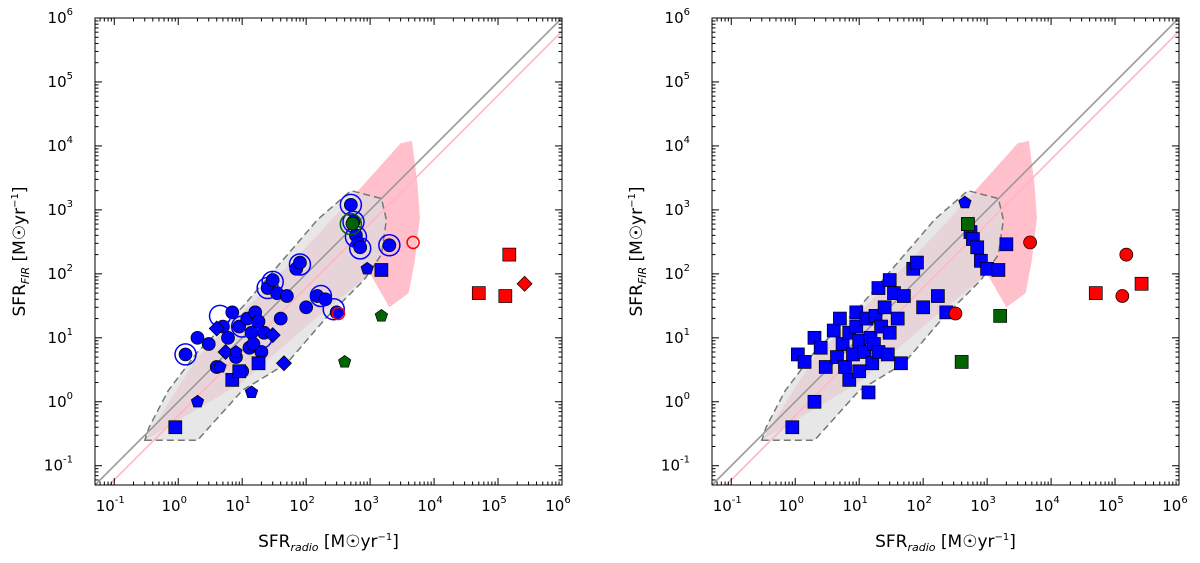 The width and height of the screenshot is (1200, 563). I want to click on x-tick-label: 10², so click(301, 505).